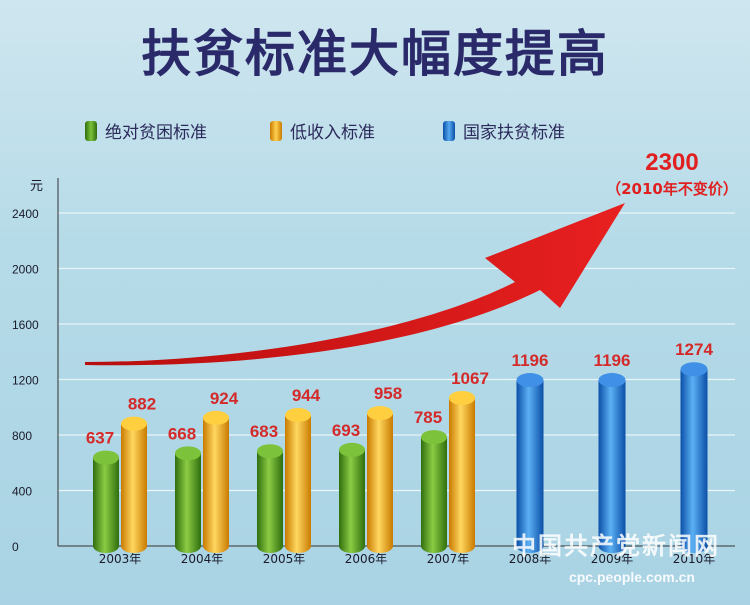 The image size is (750, 605). What do you see at coordinates (25, 270) in the screenshot?
I see `y-tick-label: 2000` at bounding box center [25, 270].